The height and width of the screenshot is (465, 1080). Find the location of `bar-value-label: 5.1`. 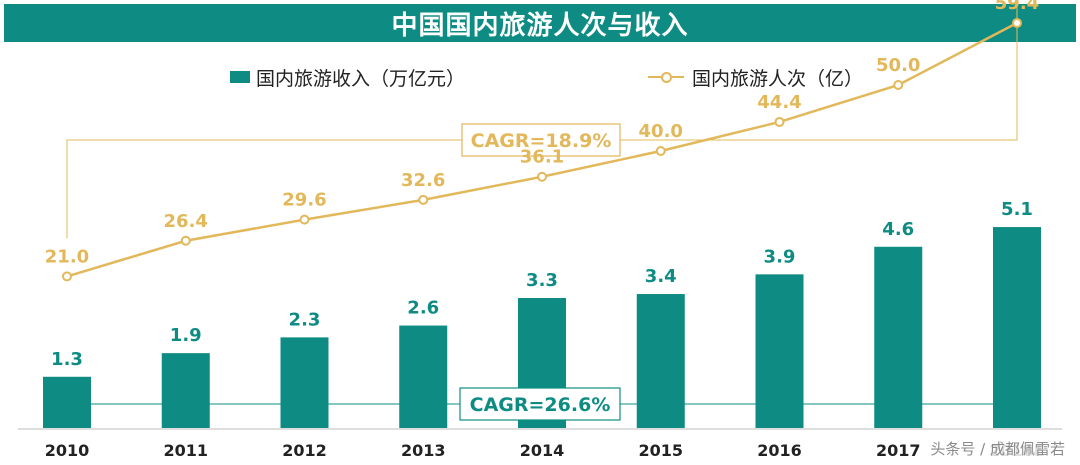

bar-value-label: 5.1 is located at coordinates (1017, 209).